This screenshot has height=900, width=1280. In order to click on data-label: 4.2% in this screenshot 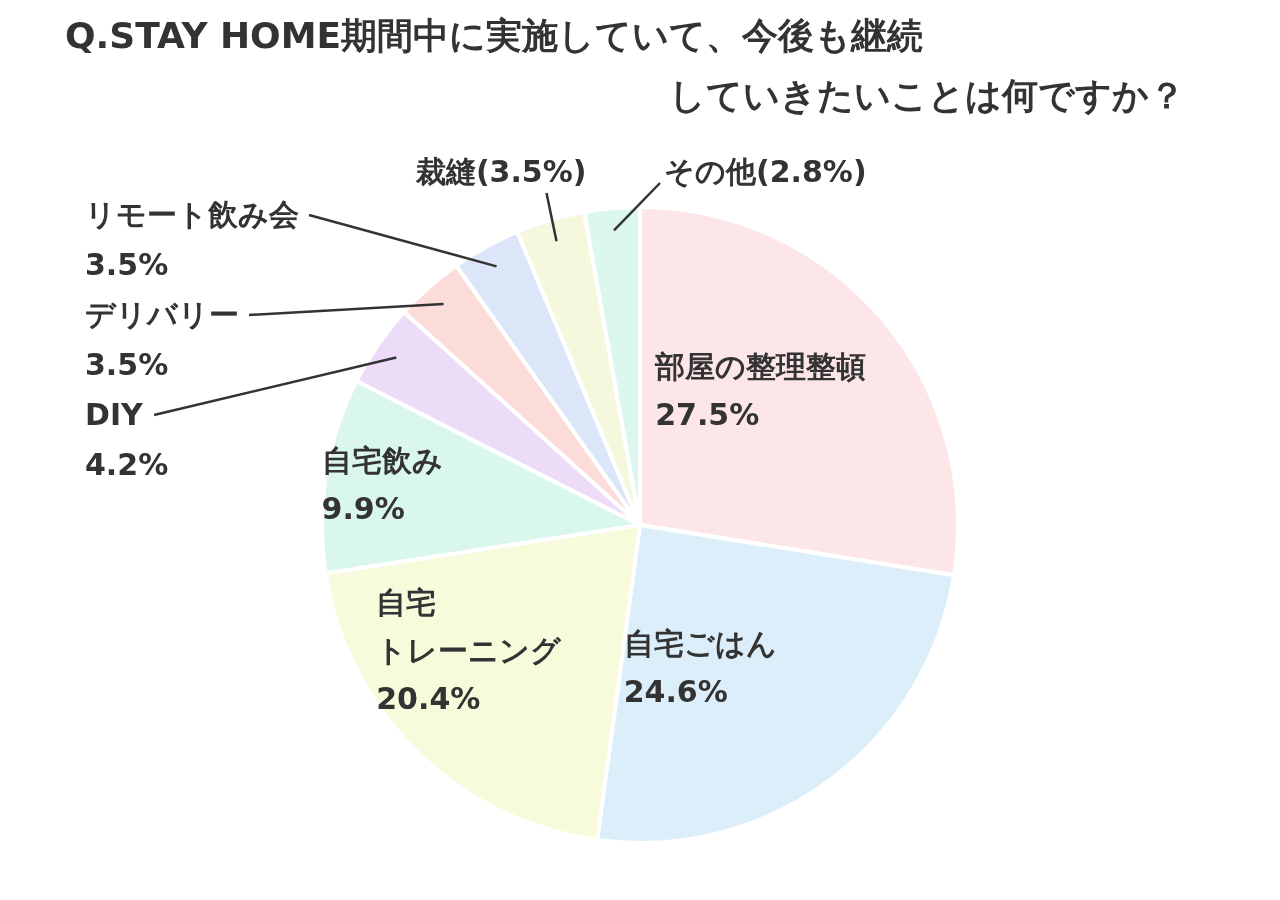, I will do `click(127, 464)`.